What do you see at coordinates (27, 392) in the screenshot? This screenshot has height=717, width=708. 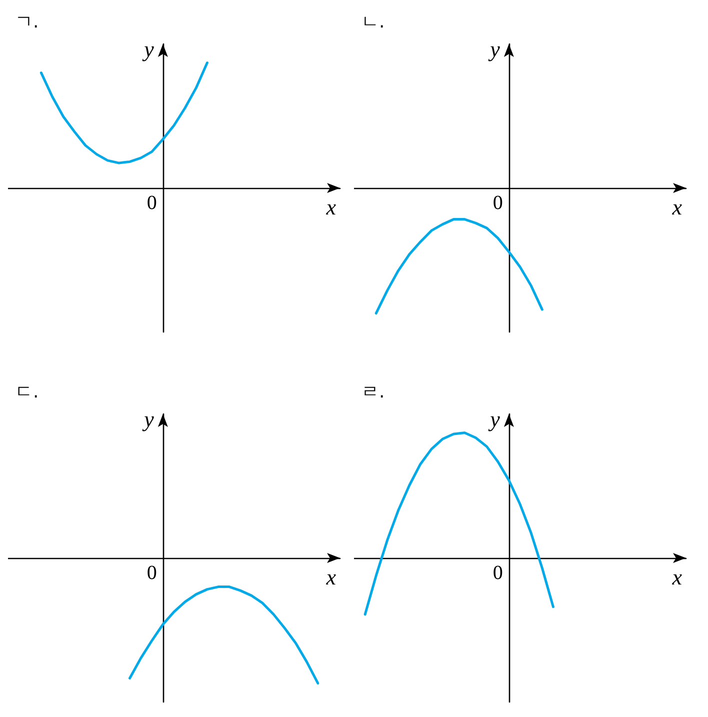 I see `chart-title: ㄷ.` at bounding box center [27, 392].